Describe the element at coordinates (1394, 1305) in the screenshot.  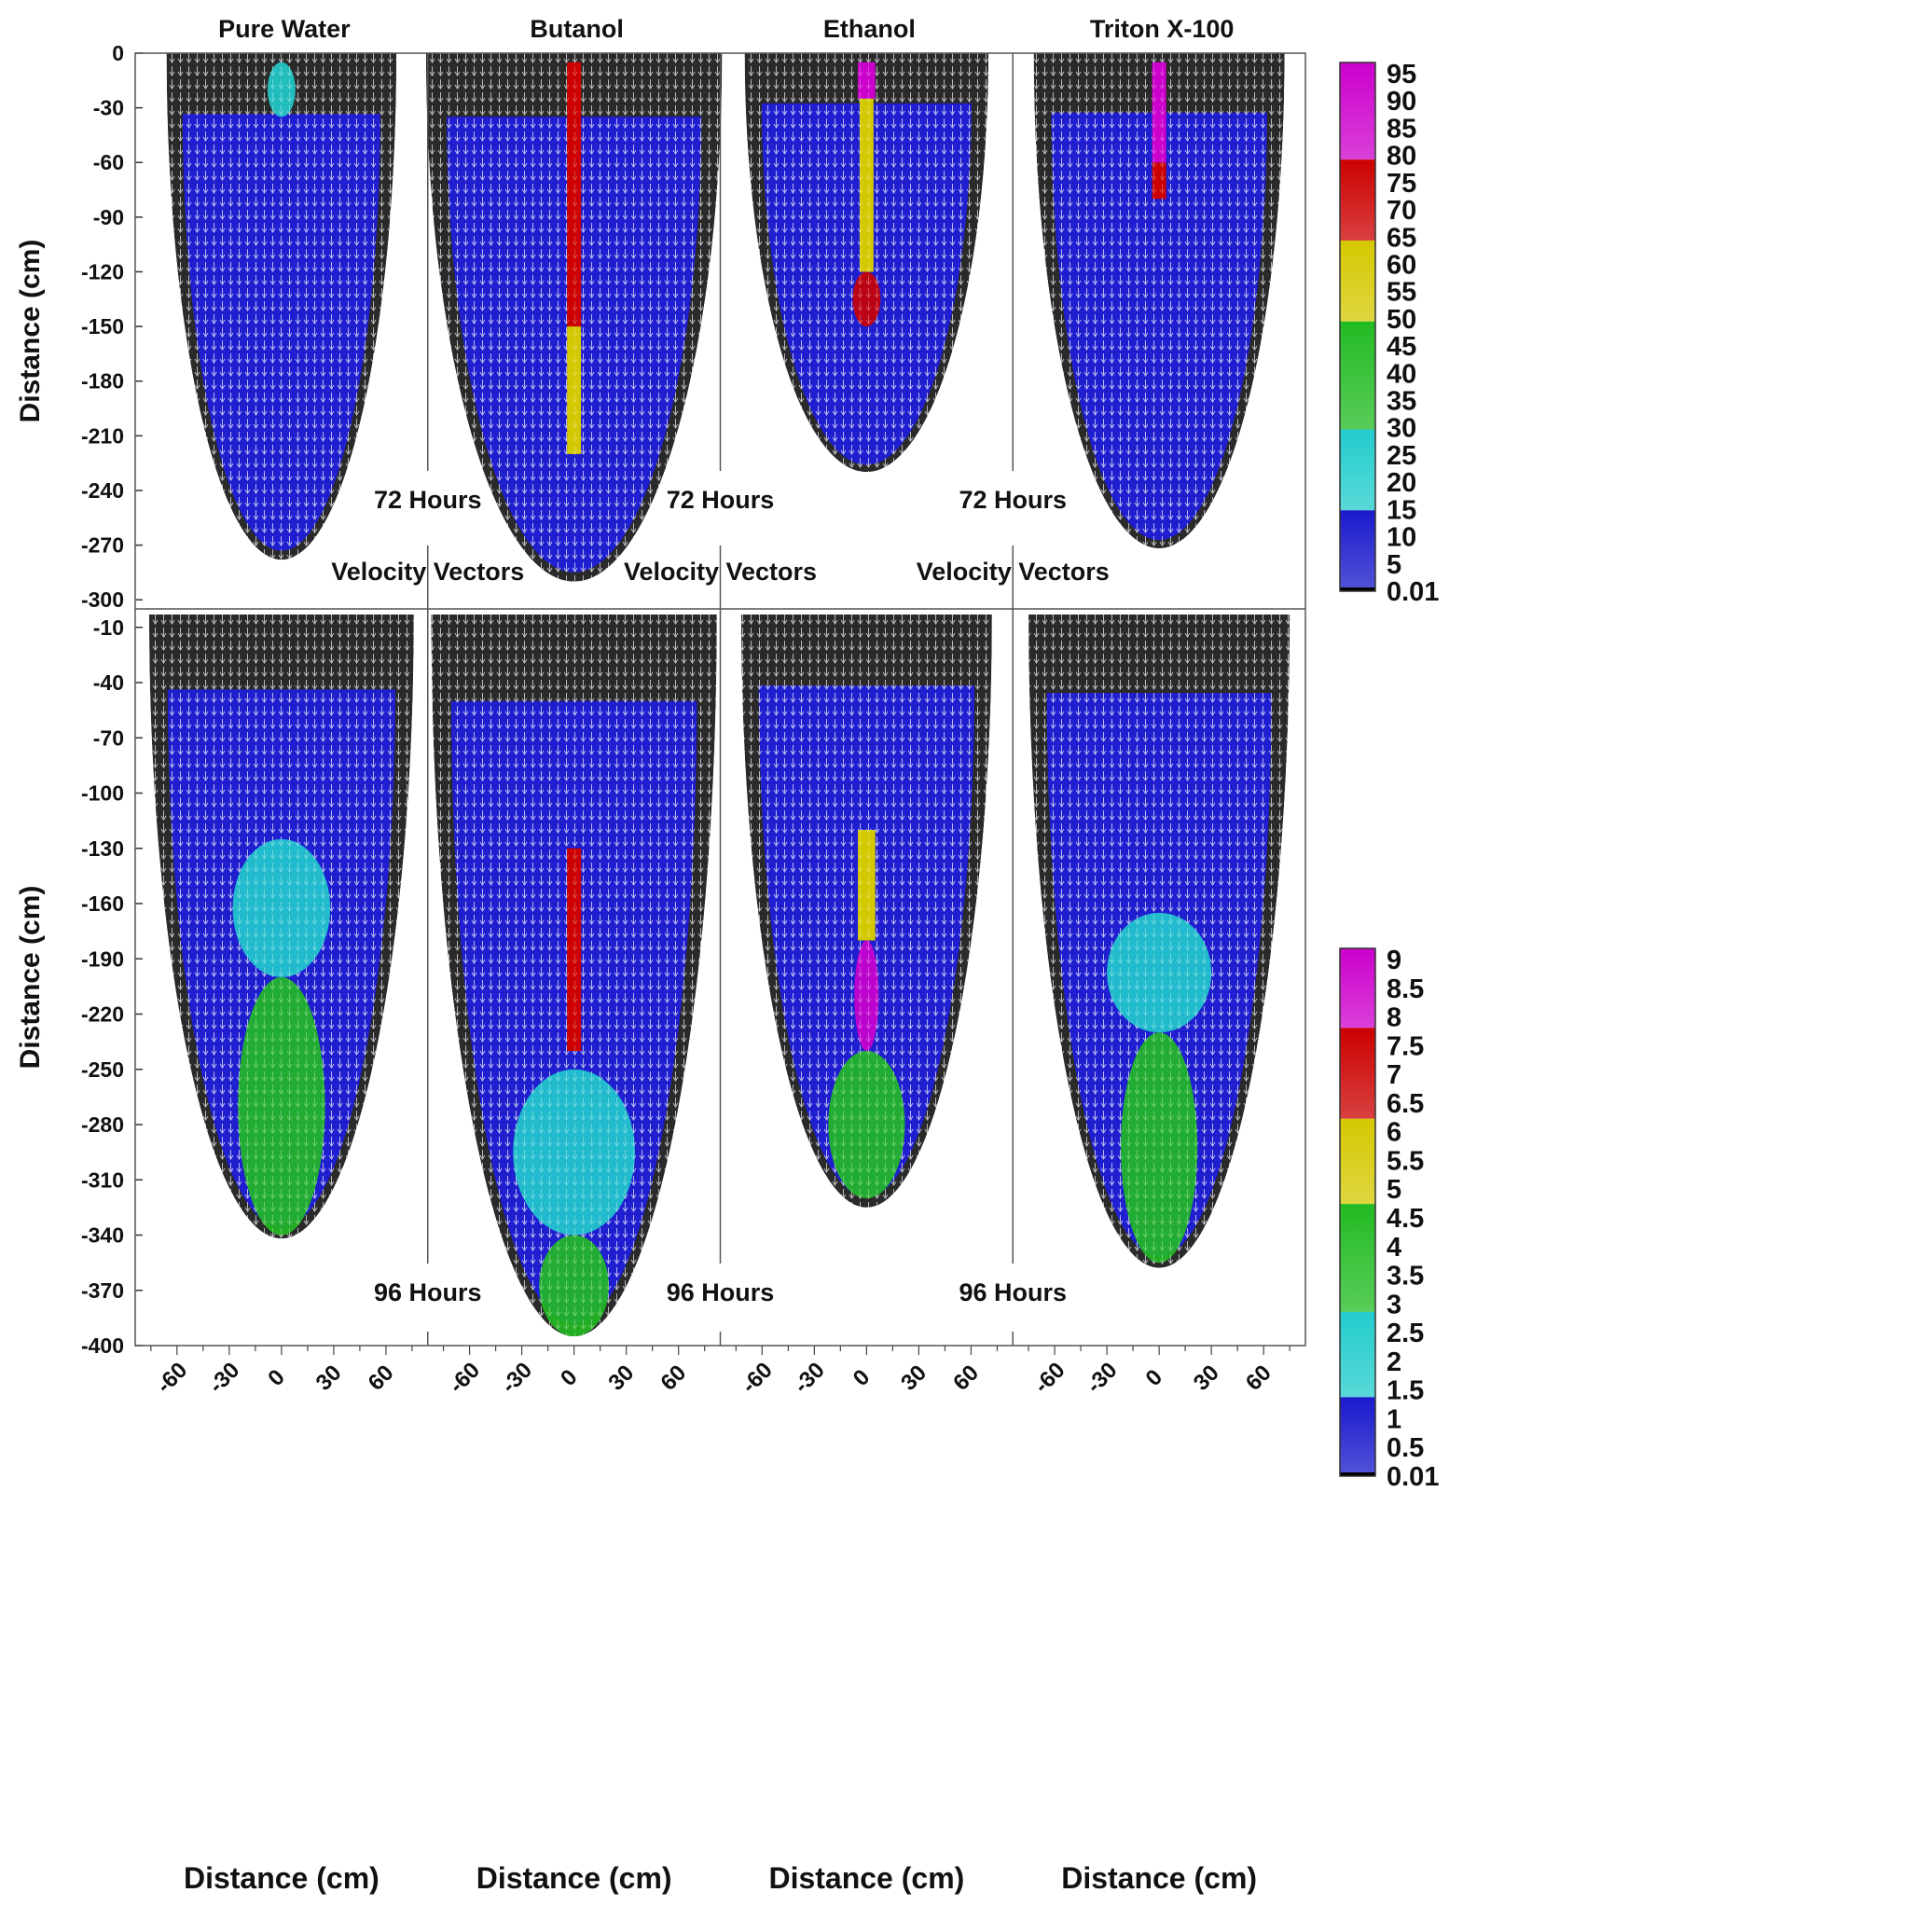
I see `colorbar-label: 3` at that location.